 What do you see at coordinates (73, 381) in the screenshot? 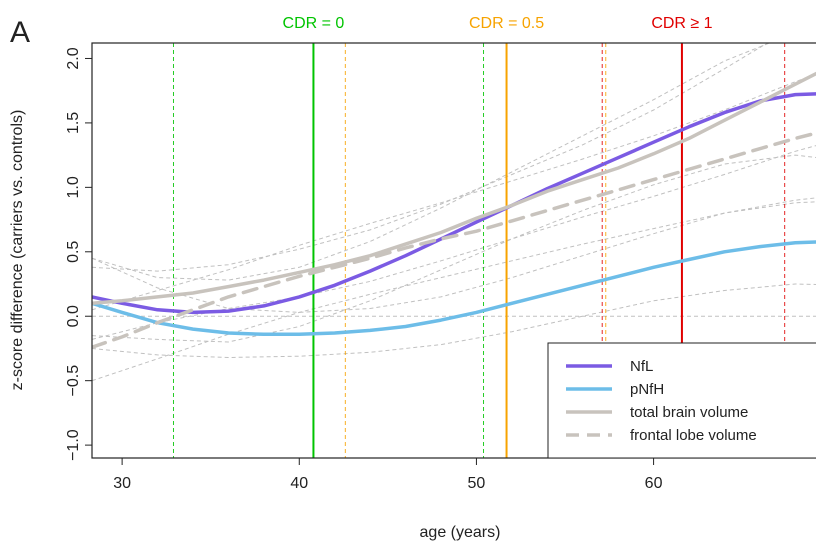
I see `y-tick-label: −0.5` at bounding box center [73, 381].